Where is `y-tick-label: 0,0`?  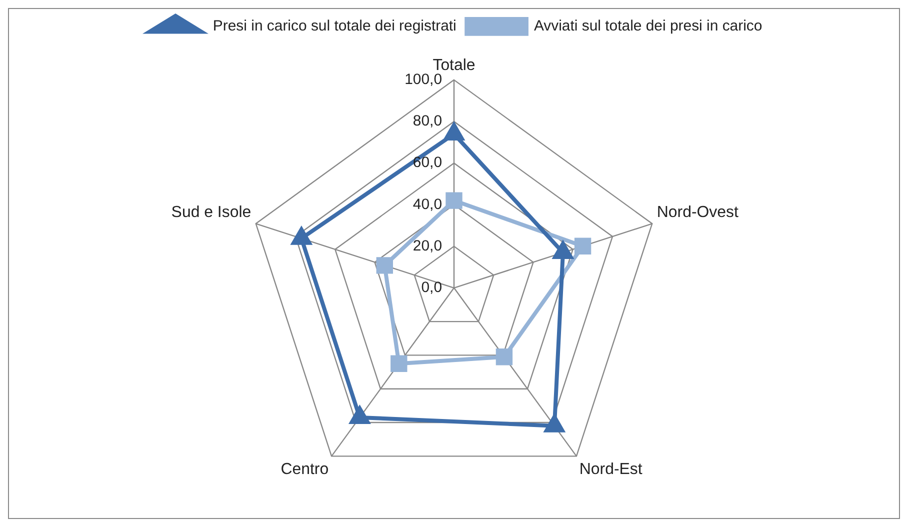
y-tick-label: 0,0 is located at coordinates (431, 287).